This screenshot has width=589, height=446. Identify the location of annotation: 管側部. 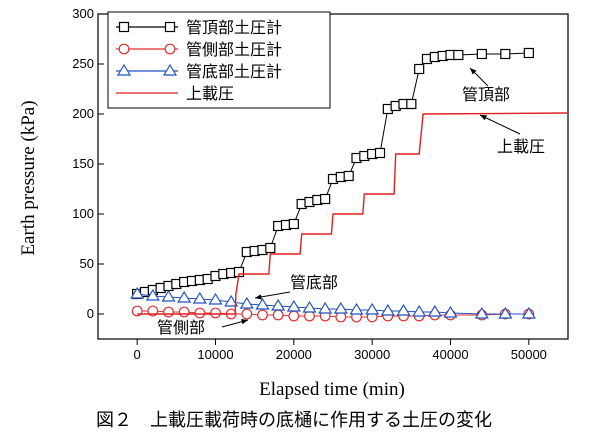
(181, 327).